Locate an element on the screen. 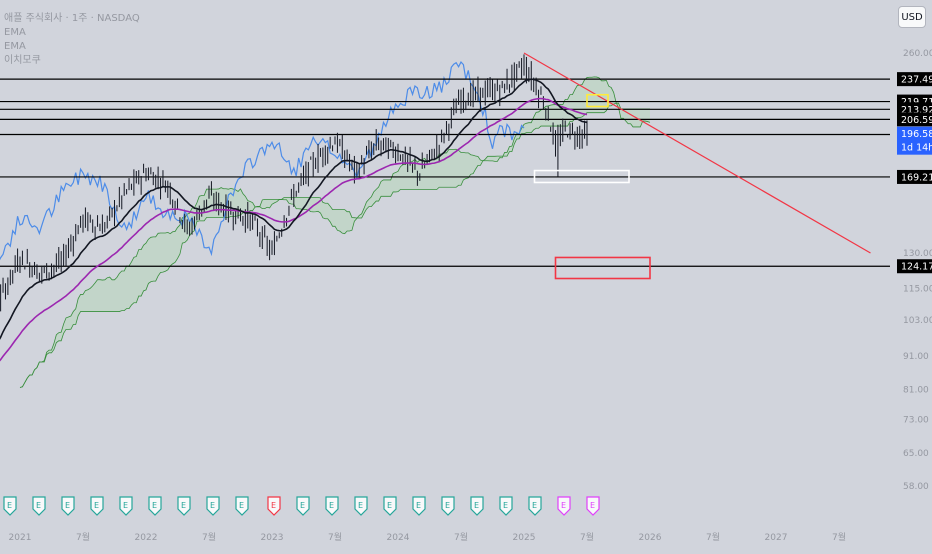  y-tick-label: 115.00 is located at coordinates (917, 289).